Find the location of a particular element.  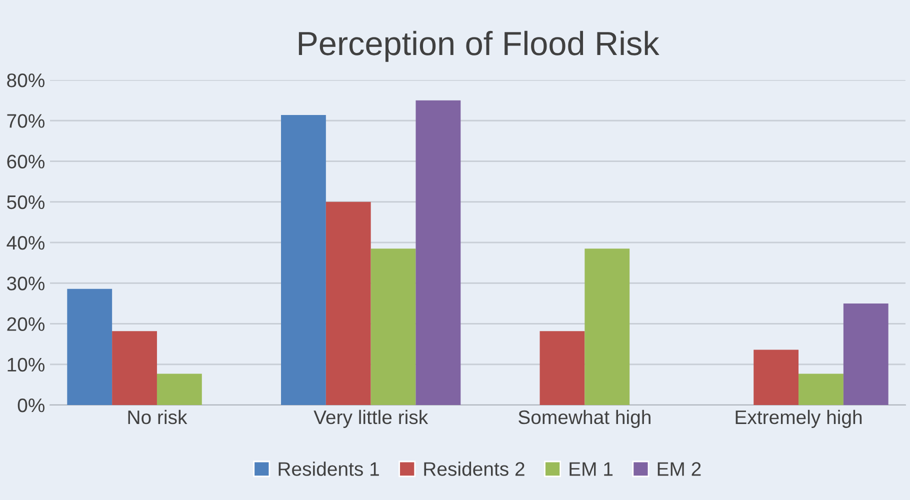

y-tick-label: 20% is located at coordinates (25, 324).